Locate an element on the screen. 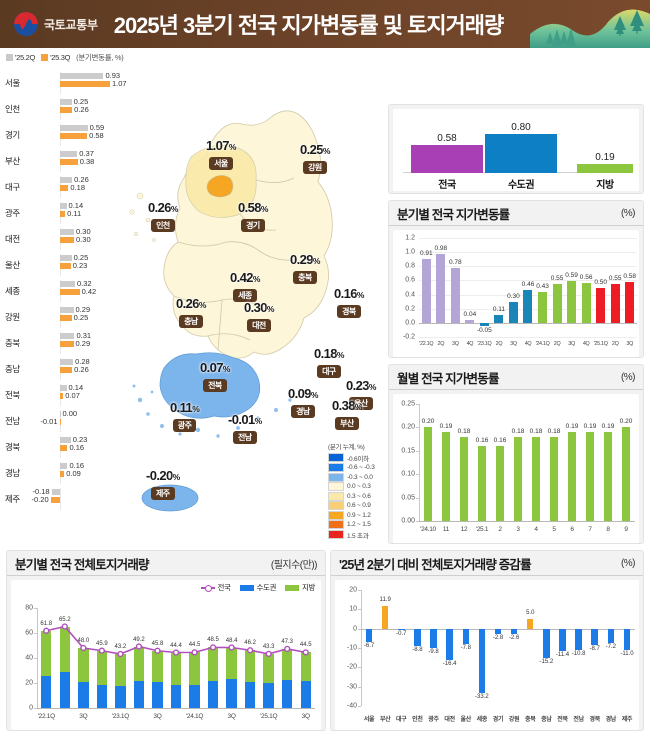 This screenshot has height=731, width=650. quarterly-panel-header: 분기별 전국 지가변동률 (%) is located at coordinates (516, 213).